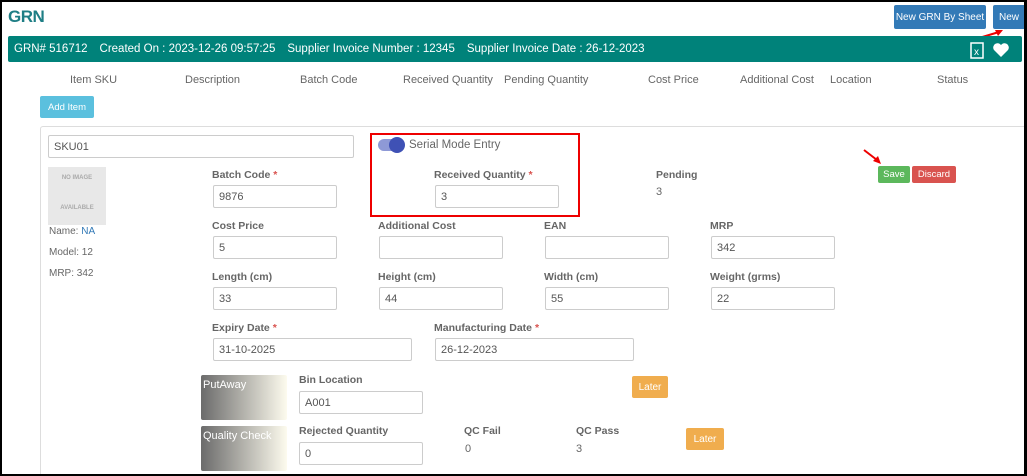 The height and width of the screenshot is (476, 1027). What do you see at coordinates (934, 174) in the screenshot?
I see `discard-button: Discard` at bounding box center [934, 174].